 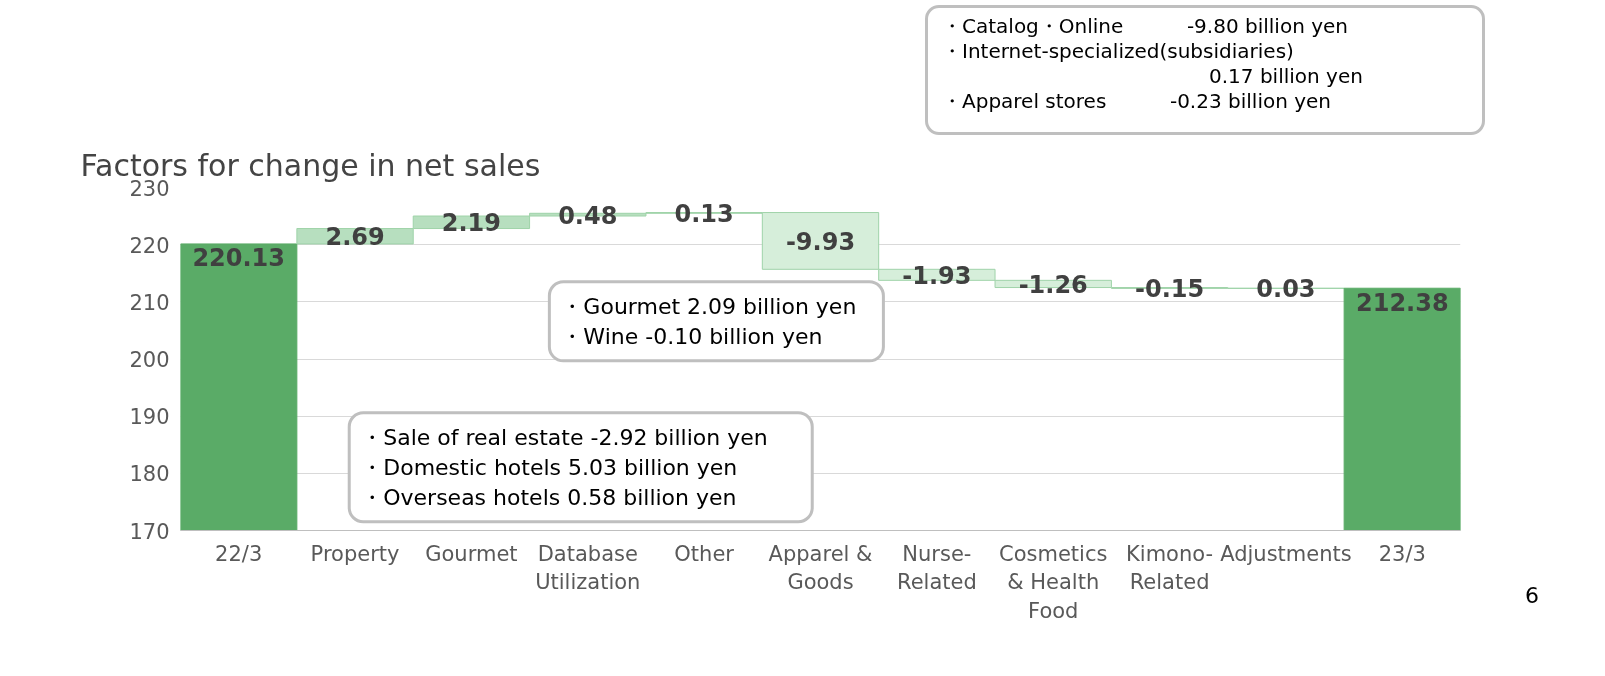 I want to click on x-tick-label: Adjustments, so click(x=1286, y=553).